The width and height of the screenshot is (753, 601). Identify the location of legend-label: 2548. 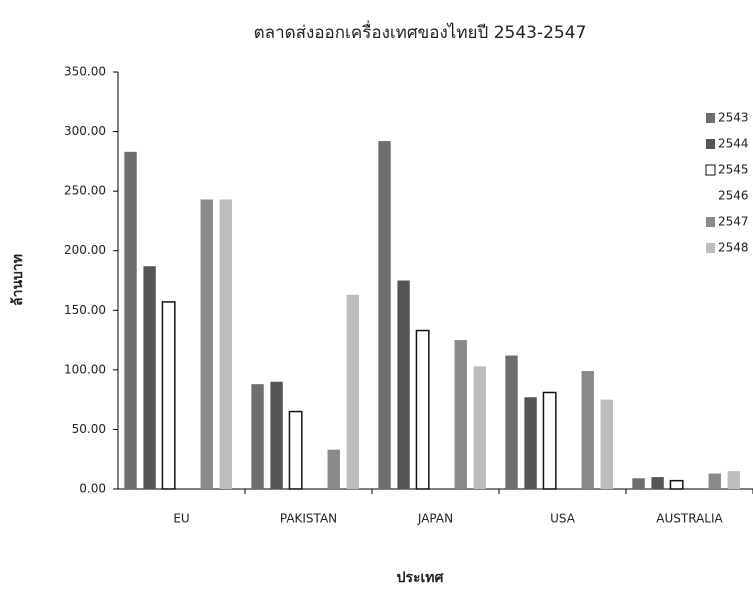
(733, 248).